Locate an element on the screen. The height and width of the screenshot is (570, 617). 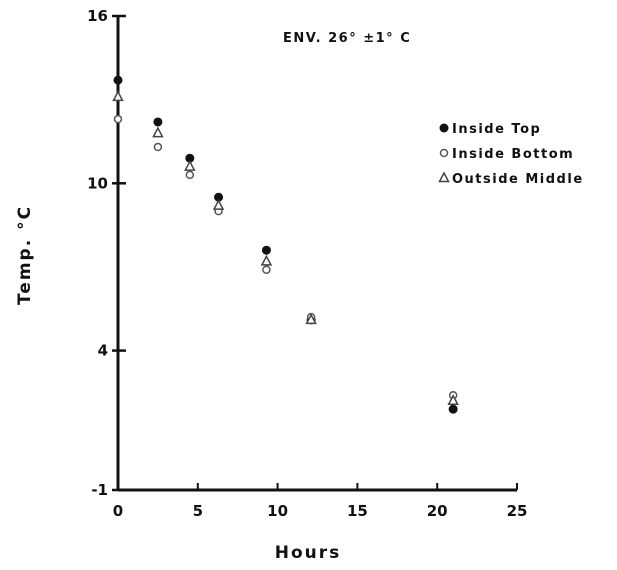
legend: Inside Top Inside Bottom Outside Middle is located at coordinates (511, 154).